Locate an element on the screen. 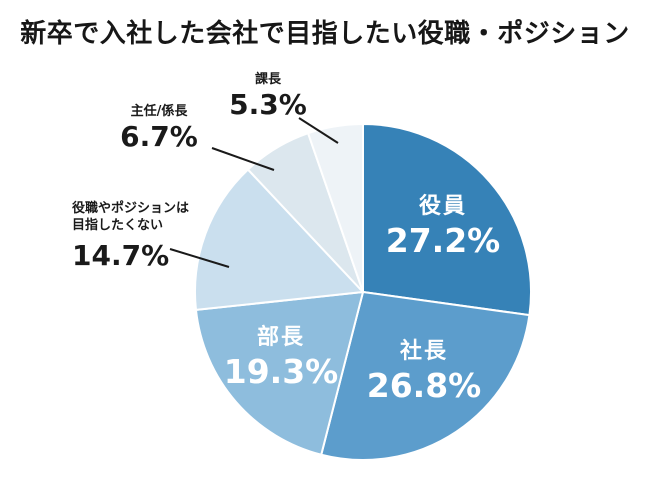 This screenshot has width=650, height=488. leader-line-kacho is located at coordinates (318, 130).